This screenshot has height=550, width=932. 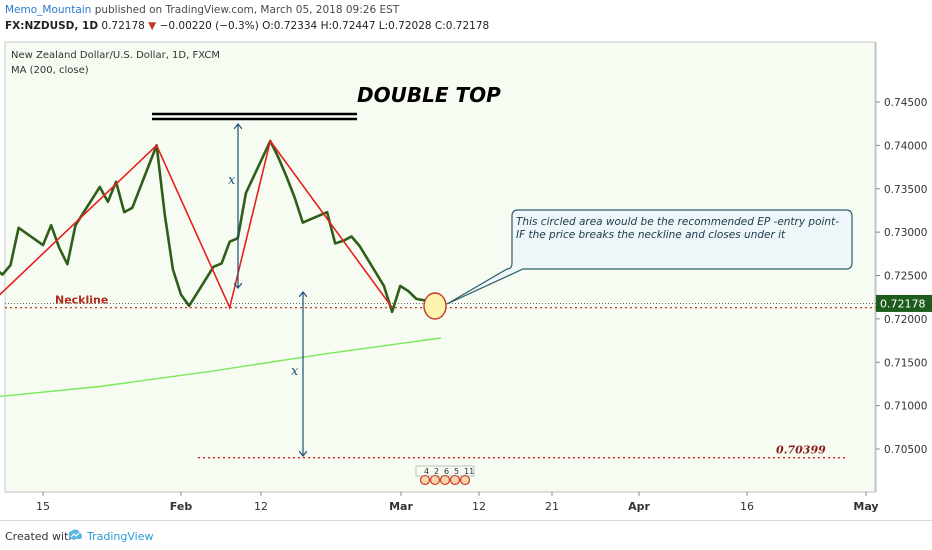 I want to click on event-flags: 4 2 6 5 11, so click(x=445, y=475).